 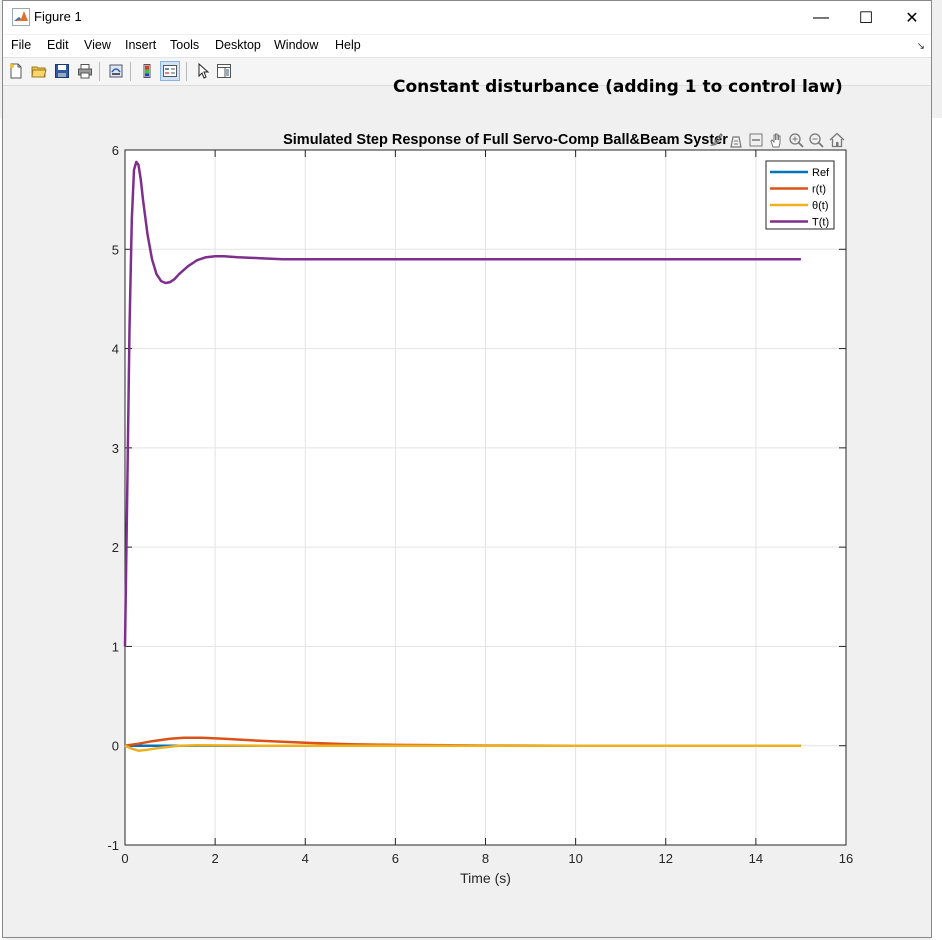 What do you see at coordinates (305, 858) in the screenshot?
I see `x-tick-label: 4` at bounding box center [305, 858].